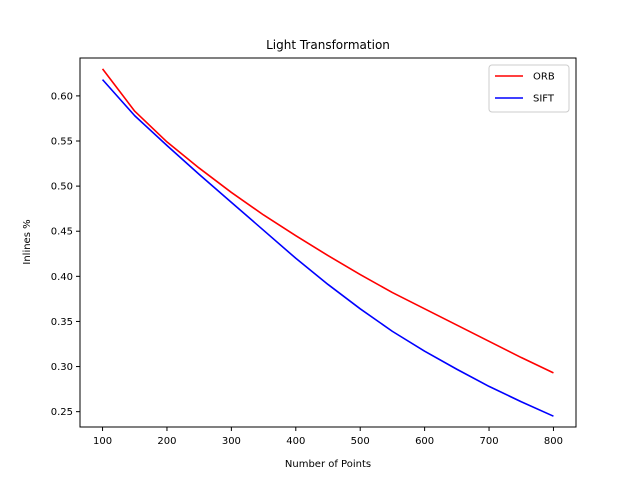  Describe the element at coordinates (27, 241) in the screenshot. I see `y-axis-label: Inlines %` at that location.